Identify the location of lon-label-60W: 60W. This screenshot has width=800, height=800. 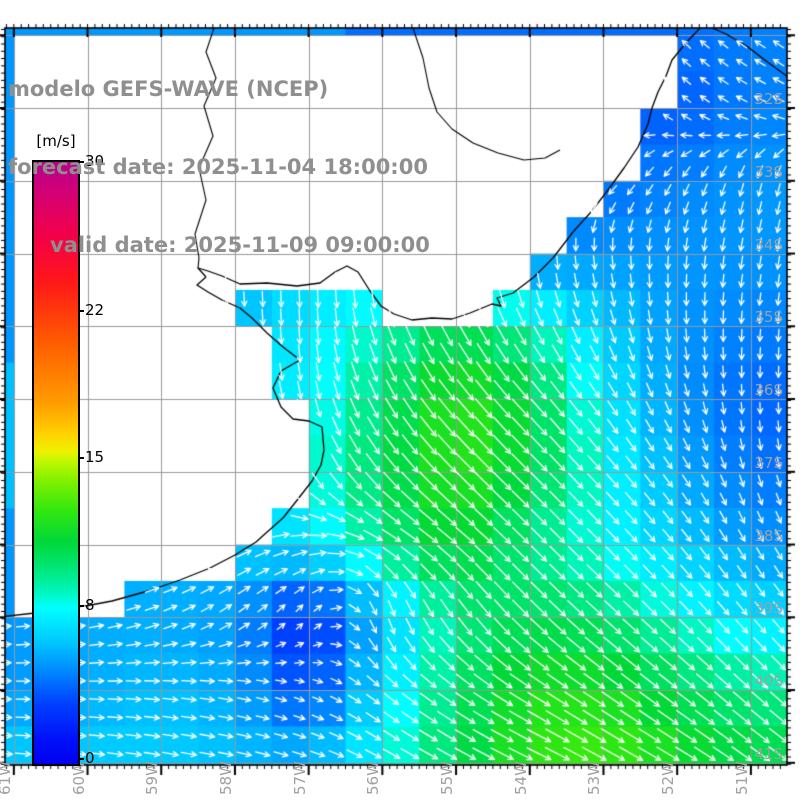
(78, 778).